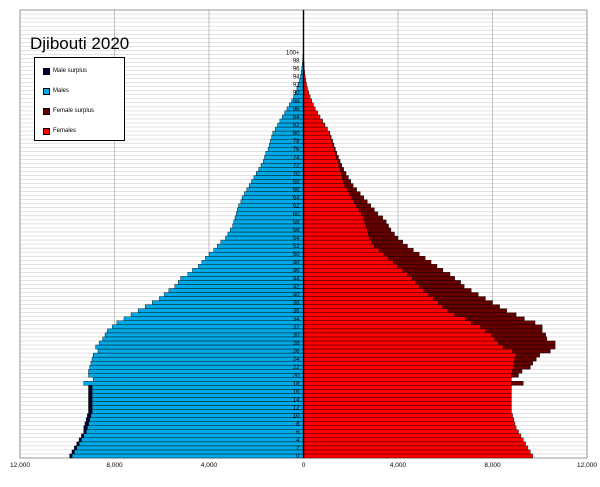 This screenshot has height=487, width=600. Describe the element at coordinates (296, 376) in the screenshot. I see `age-tick-label: 20` at that location.